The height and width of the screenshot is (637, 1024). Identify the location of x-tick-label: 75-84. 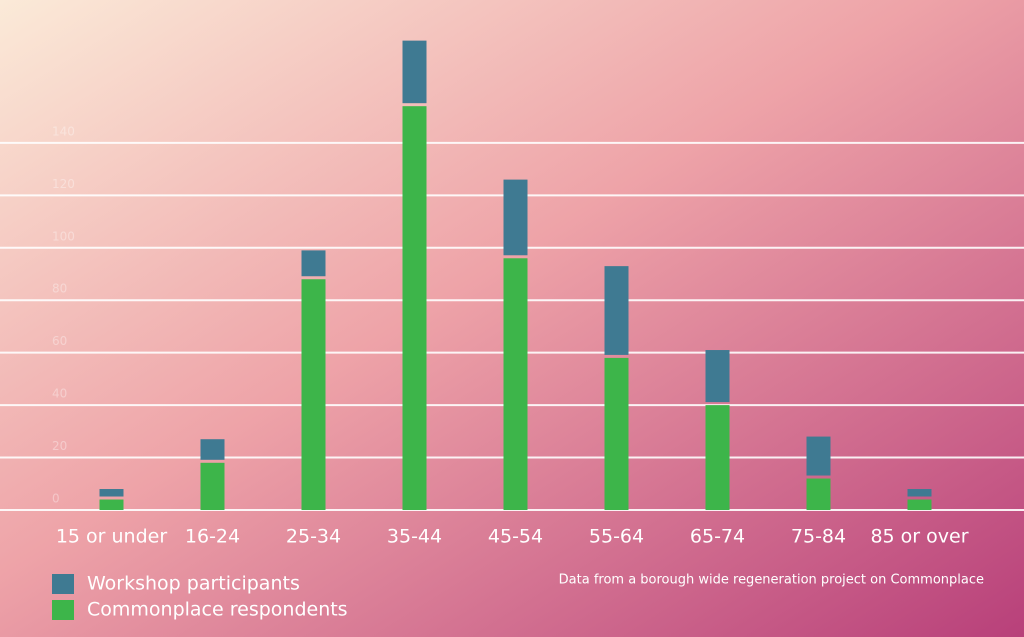
(818, 537).